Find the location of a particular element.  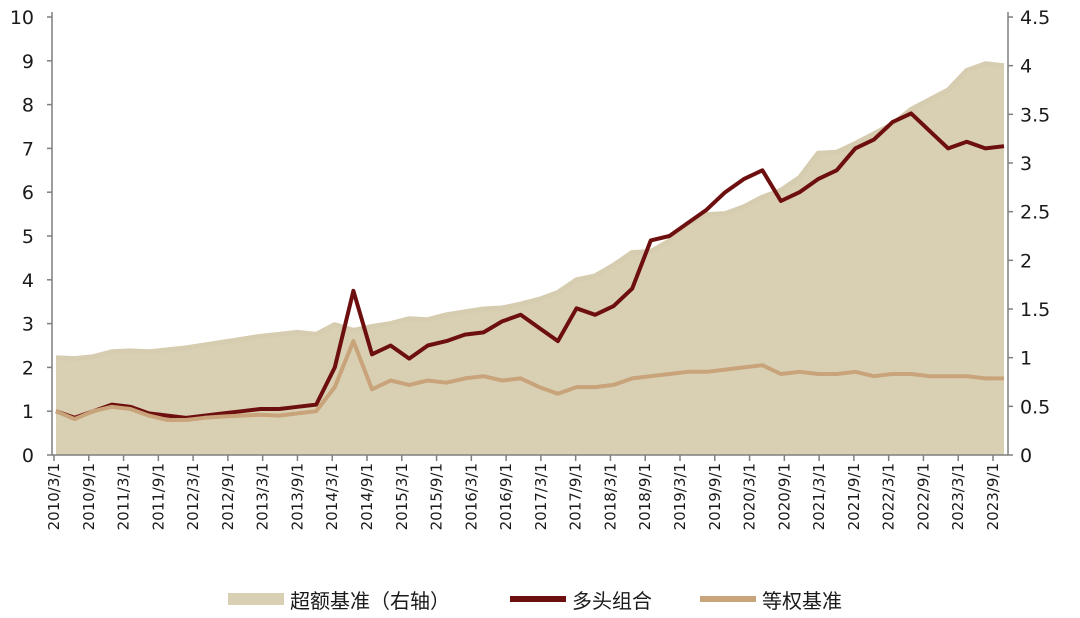

x-tick-label: 2022/3/1 is located at coordinates (889, 496).